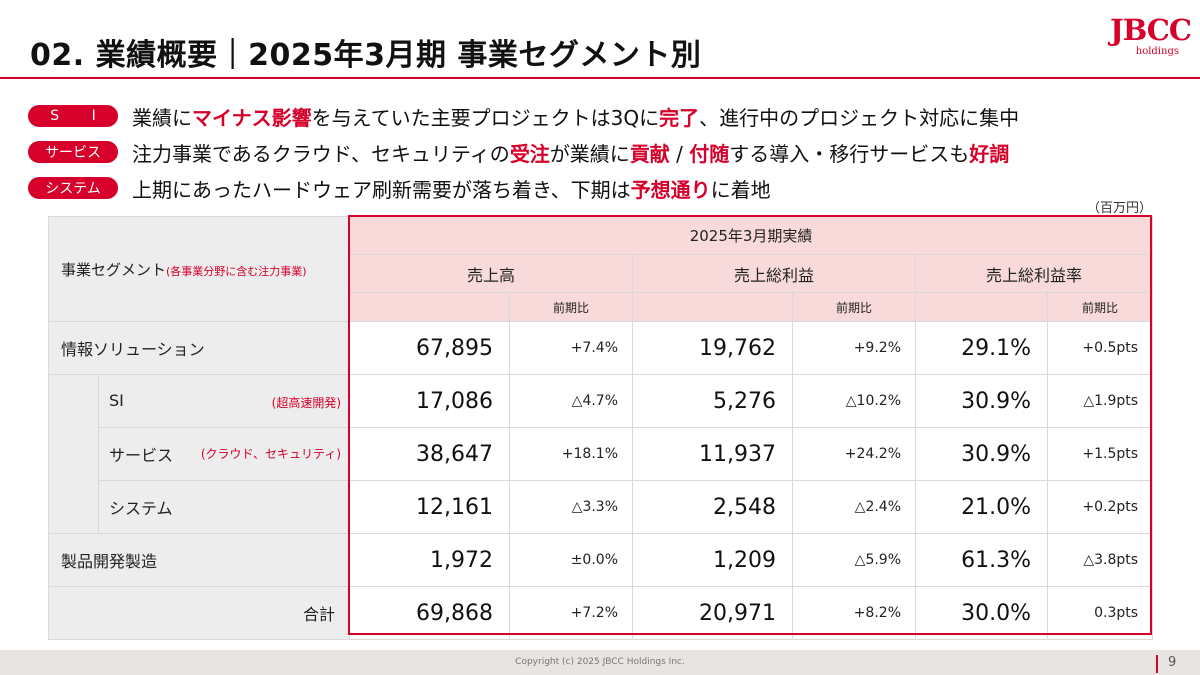 The width and height of the screenshot is (1200, 675). I want to click on sales-value: 1,972, so click(430, 560).